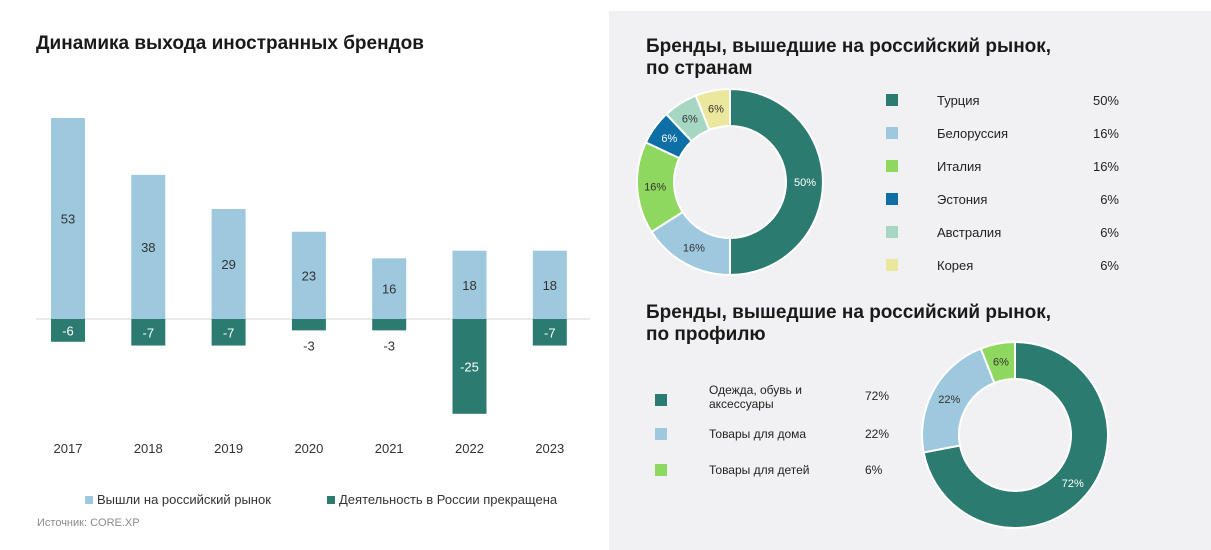 This screenshot has height=550, width=1211. Describe the element at coordinates (758, 434) in the screenshot. I see `profile-legend-name: Товары для дома` at that location.